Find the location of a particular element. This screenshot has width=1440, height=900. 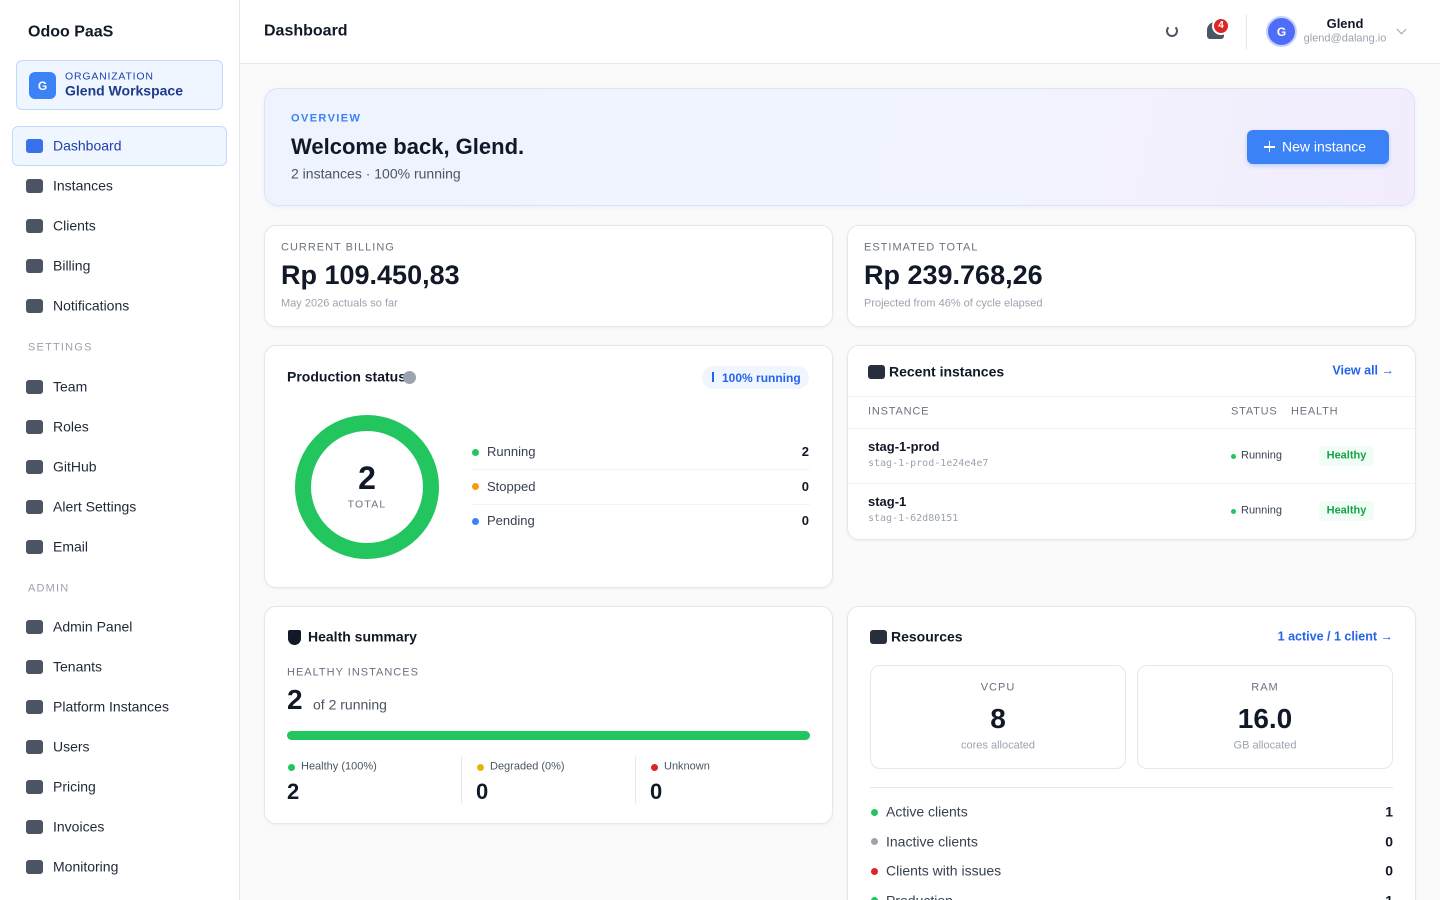

billing-card is located at coordinates (1131, 276).